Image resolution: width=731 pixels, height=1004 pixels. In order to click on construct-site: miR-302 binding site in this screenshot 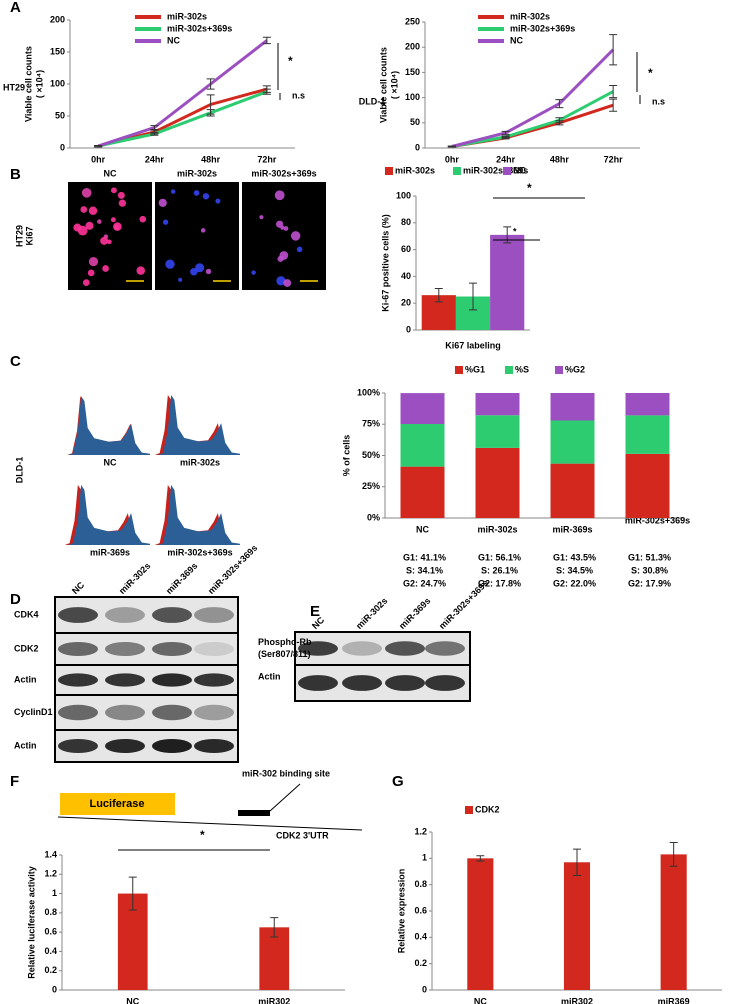, I will do `click(286, 773)`.